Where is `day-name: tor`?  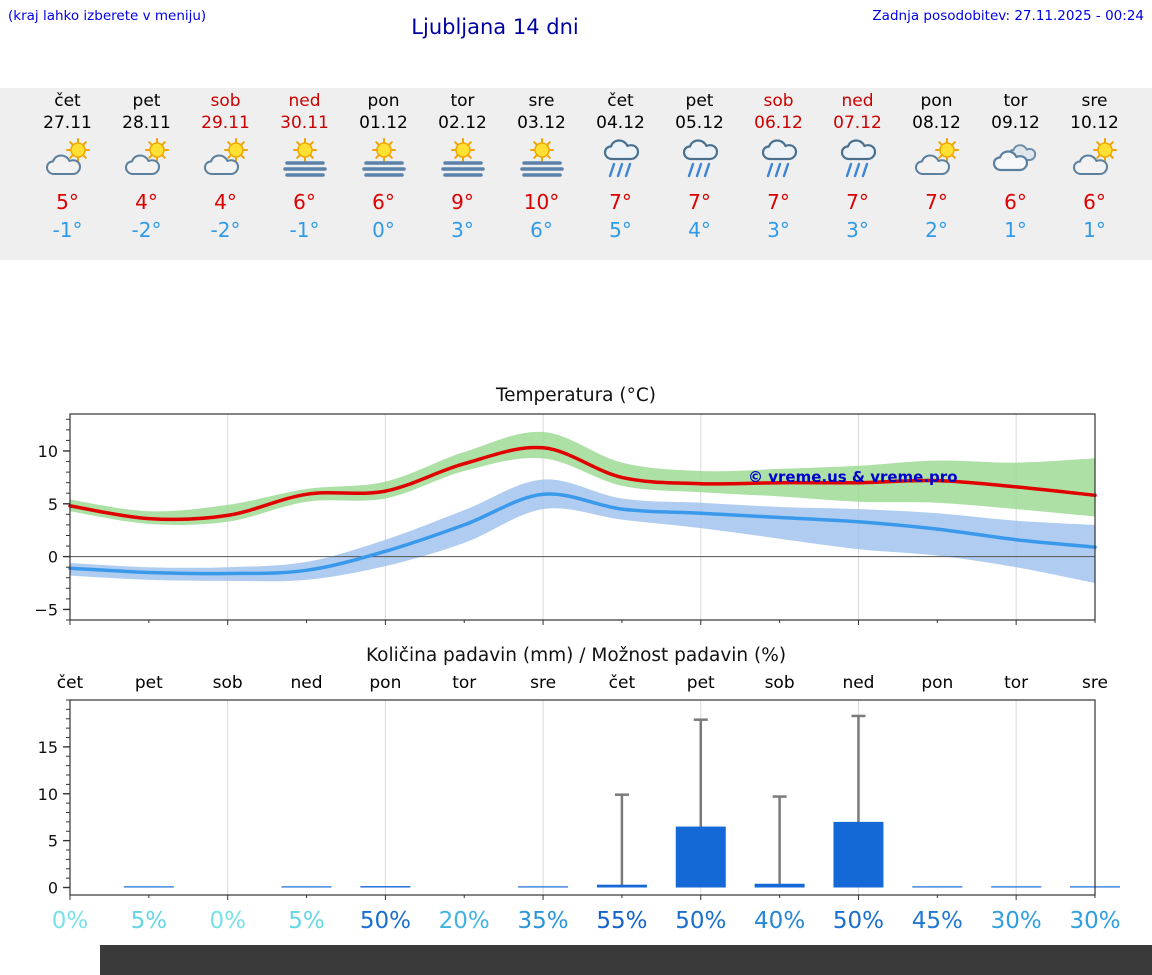 day-name: tor is located at coordinates (1015, 101).